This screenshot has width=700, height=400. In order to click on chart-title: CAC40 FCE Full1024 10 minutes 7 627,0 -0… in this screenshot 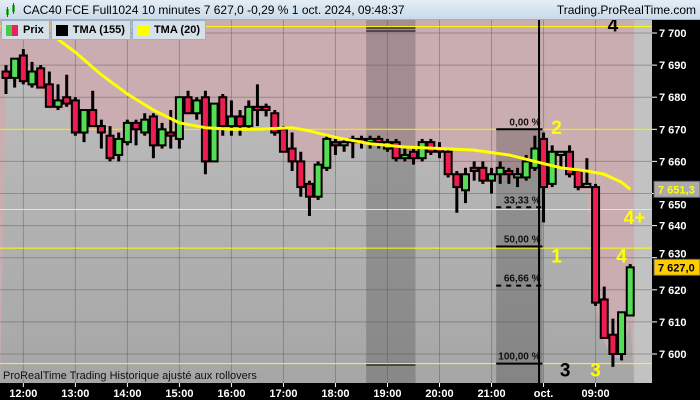, I will do `click(214, 10)`.